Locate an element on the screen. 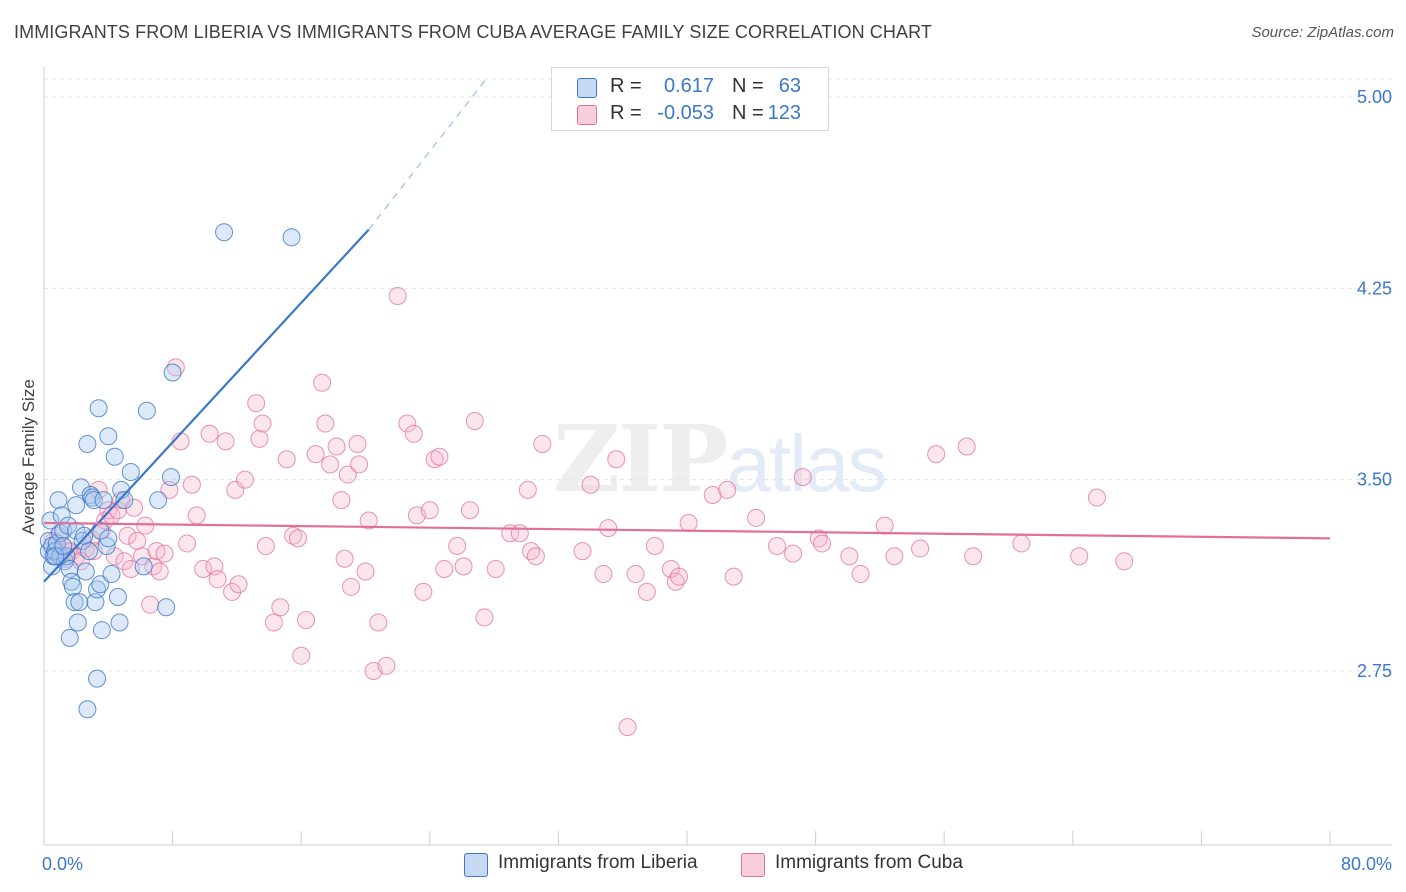 The image size is (1406, 892). y-tick-label: 3.50 is located at coordinates (1374, 480).